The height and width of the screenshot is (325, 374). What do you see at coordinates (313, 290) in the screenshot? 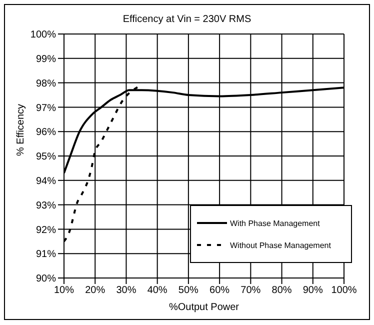
I see `x-tick-label: 90%` at bounding box center [313, 290].